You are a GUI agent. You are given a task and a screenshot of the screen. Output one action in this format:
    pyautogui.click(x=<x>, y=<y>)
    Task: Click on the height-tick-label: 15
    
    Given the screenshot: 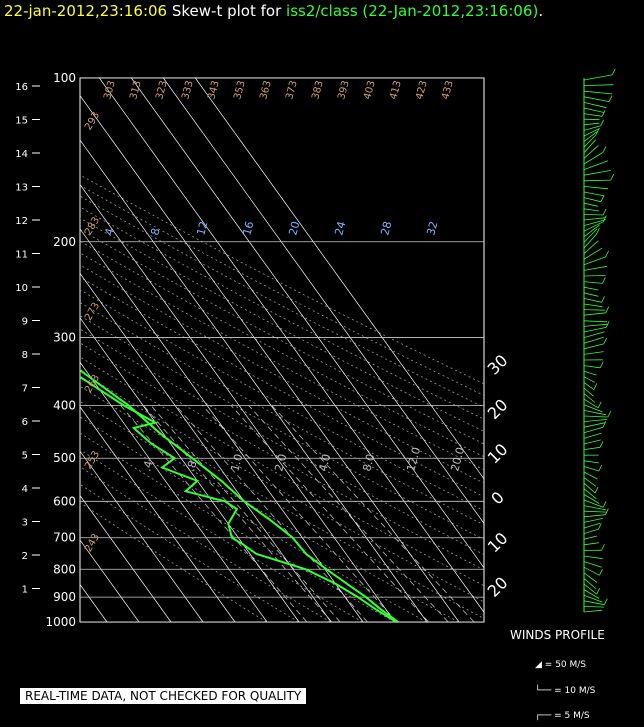 What is the action you would take?
    pyautogui.click(x=21, y=121)
    